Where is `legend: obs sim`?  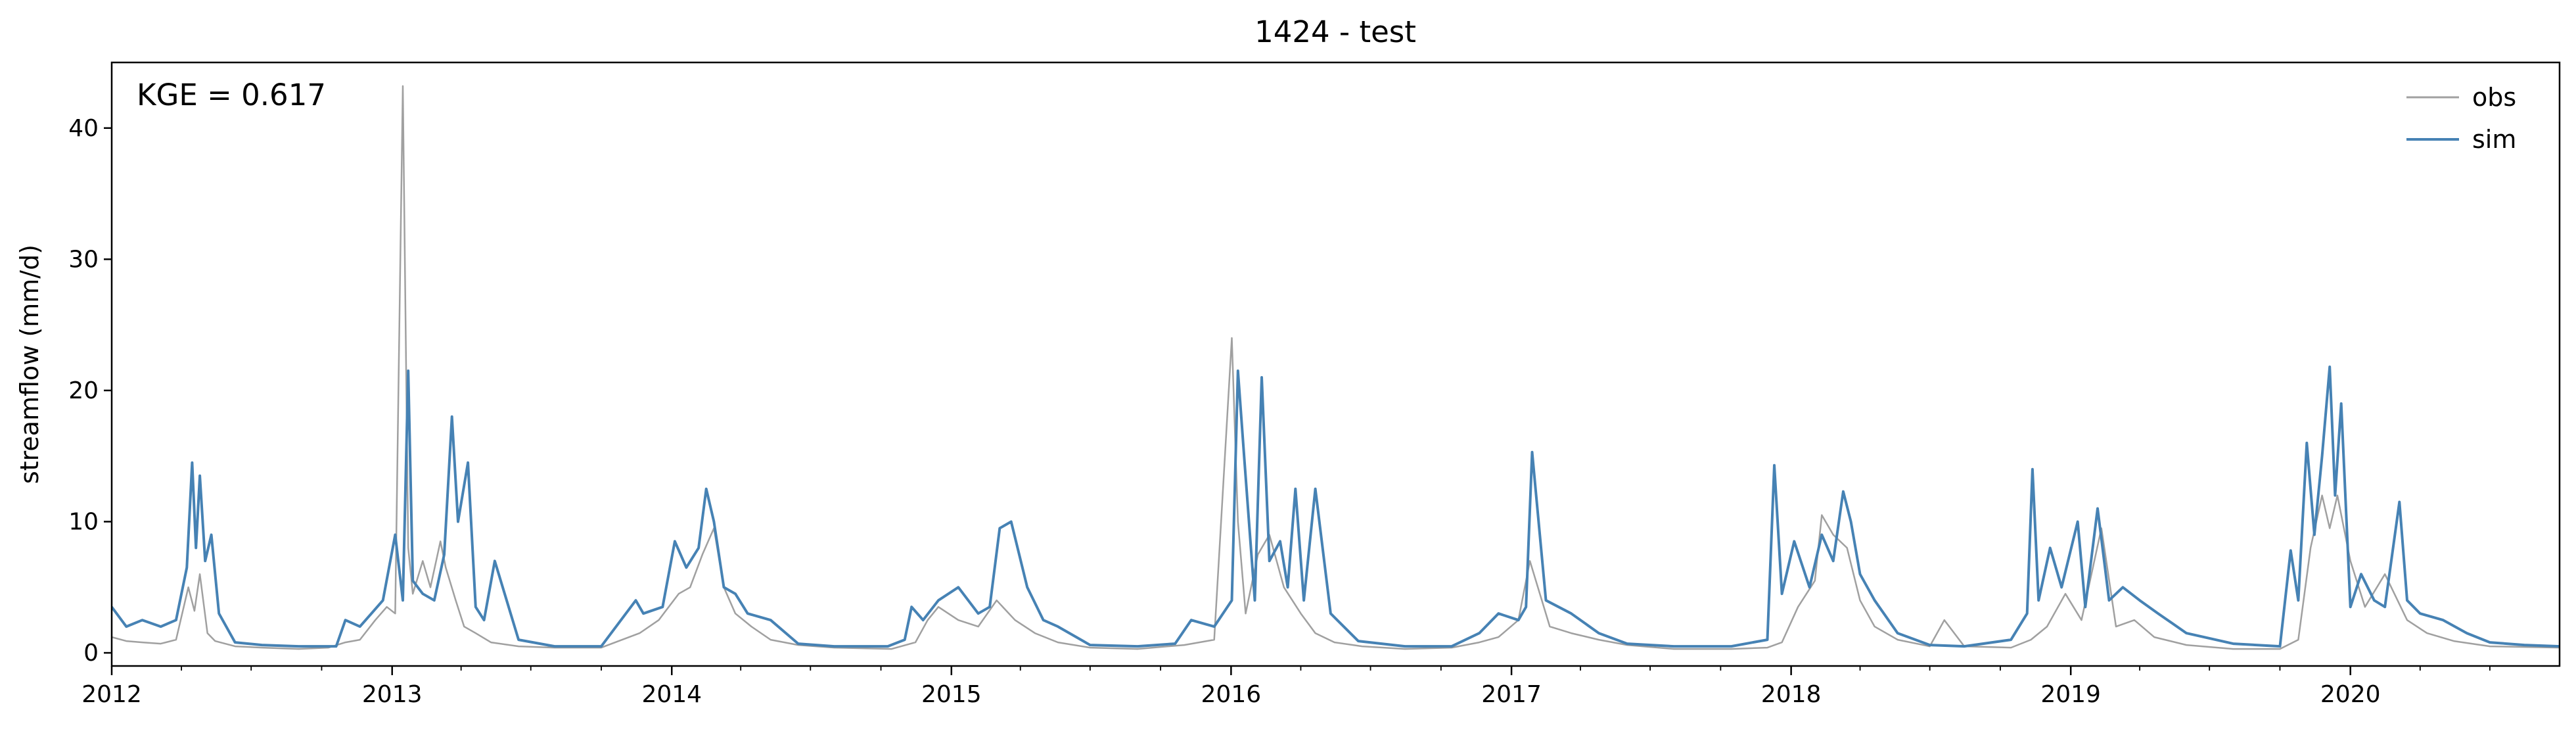
legend: obs sim is located at coordinates (2461, 118).